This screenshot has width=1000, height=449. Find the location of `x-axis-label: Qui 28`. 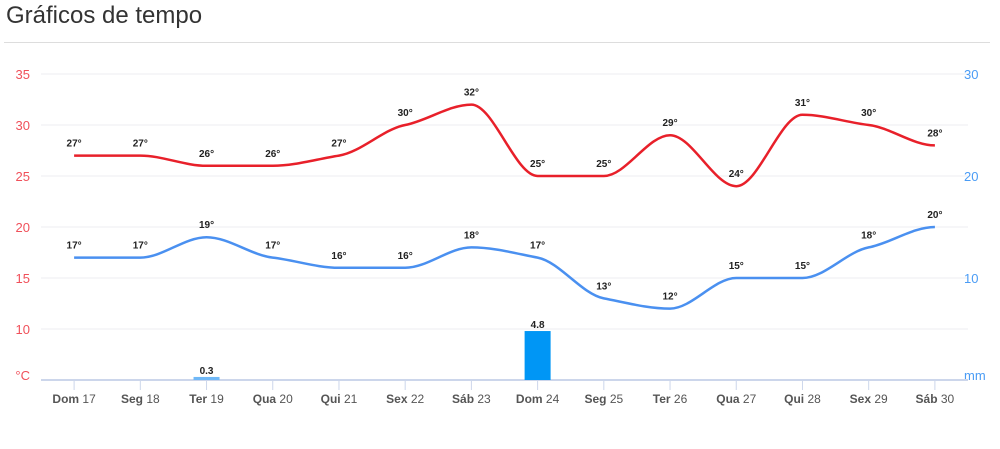

x-axis-label: Qui 28 is located at coordinates (802, 399).